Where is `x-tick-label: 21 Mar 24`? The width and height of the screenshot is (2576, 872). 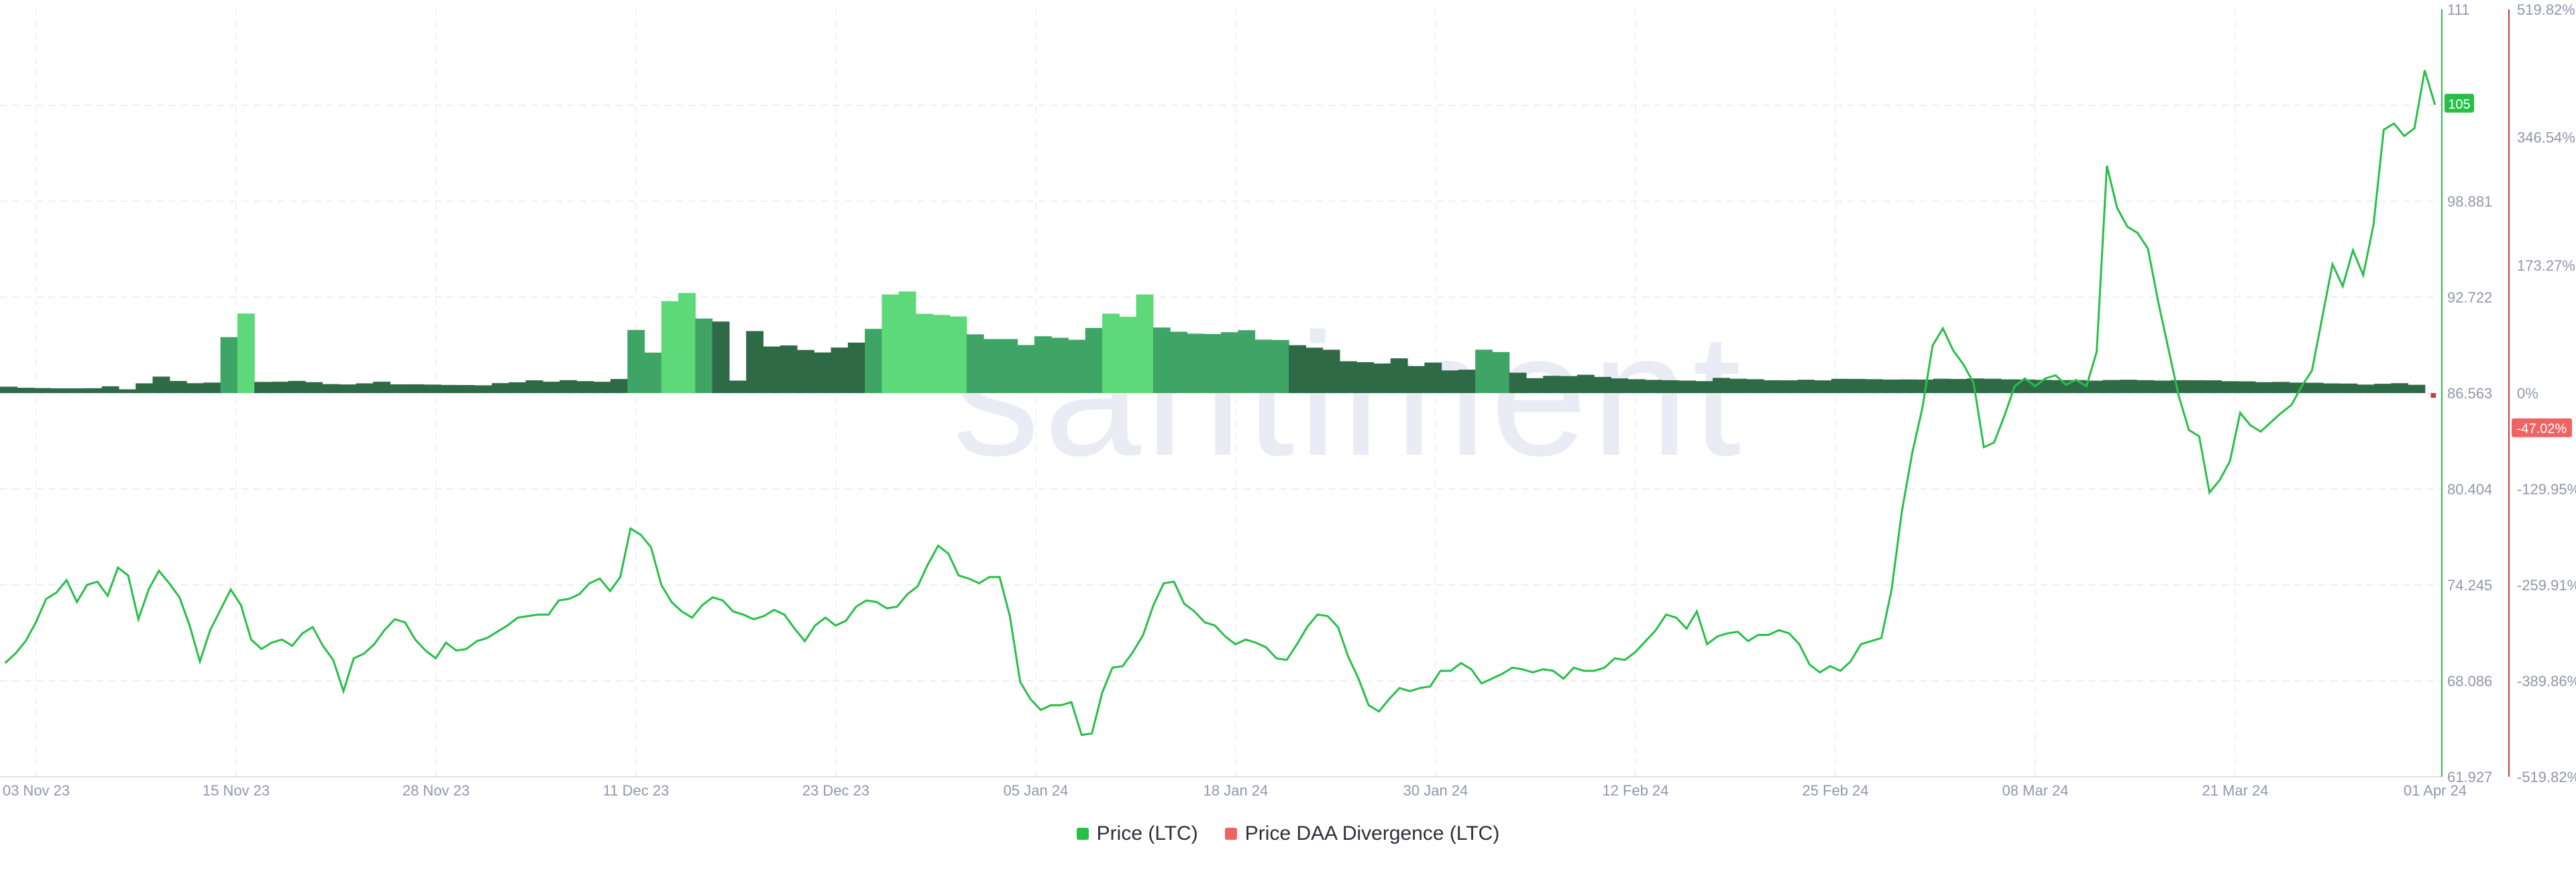
x-tick-label: 21 Mar 24 is located at coordinates (2235, 790).